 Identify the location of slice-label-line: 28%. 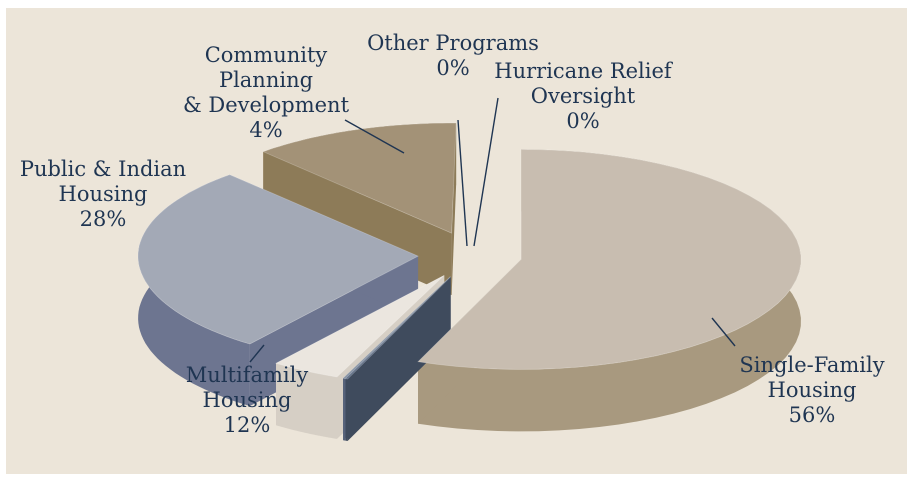
(103, 219).